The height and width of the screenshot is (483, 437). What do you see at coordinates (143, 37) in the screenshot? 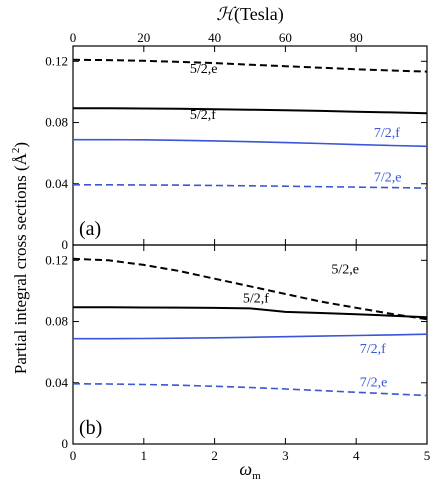
I see `top-axis-tick-label-1: 20` at bounding box center [143, 37].